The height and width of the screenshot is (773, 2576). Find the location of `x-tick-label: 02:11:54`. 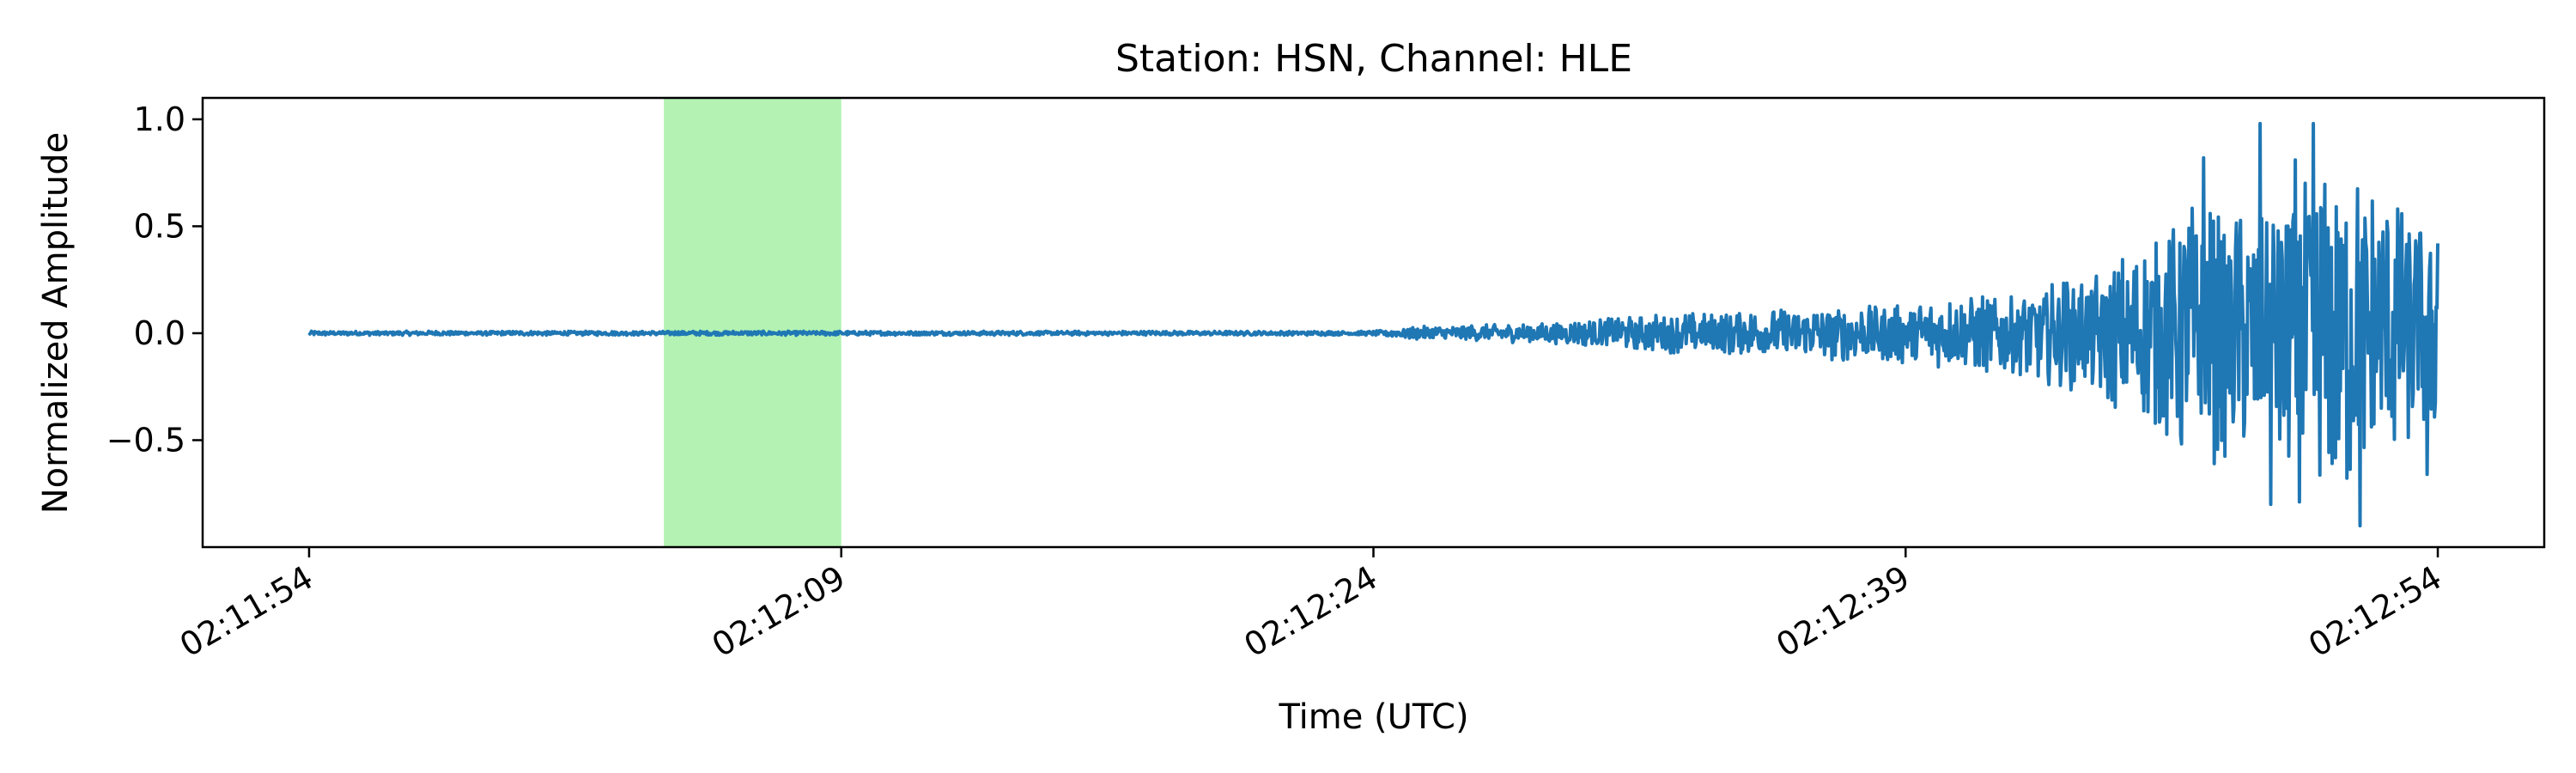

x-tick-label: 02:11:54 is located at coordinates (246, 611).